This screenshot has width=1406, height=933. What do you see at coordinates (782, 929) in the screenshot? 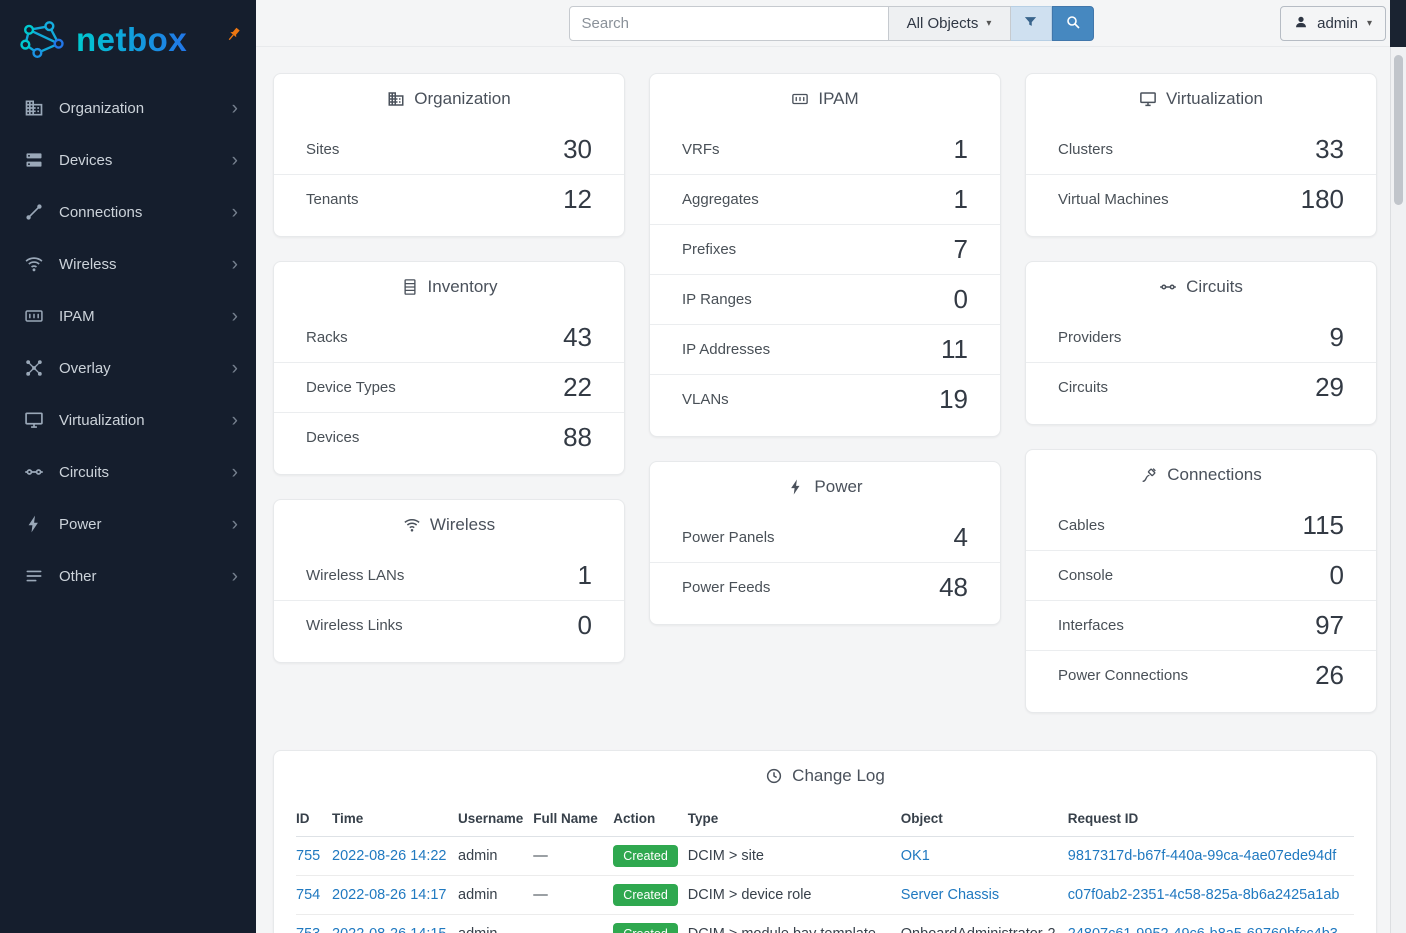
I see `changelog-type: DCIM > module bay template` at bounding box center [782, 929].